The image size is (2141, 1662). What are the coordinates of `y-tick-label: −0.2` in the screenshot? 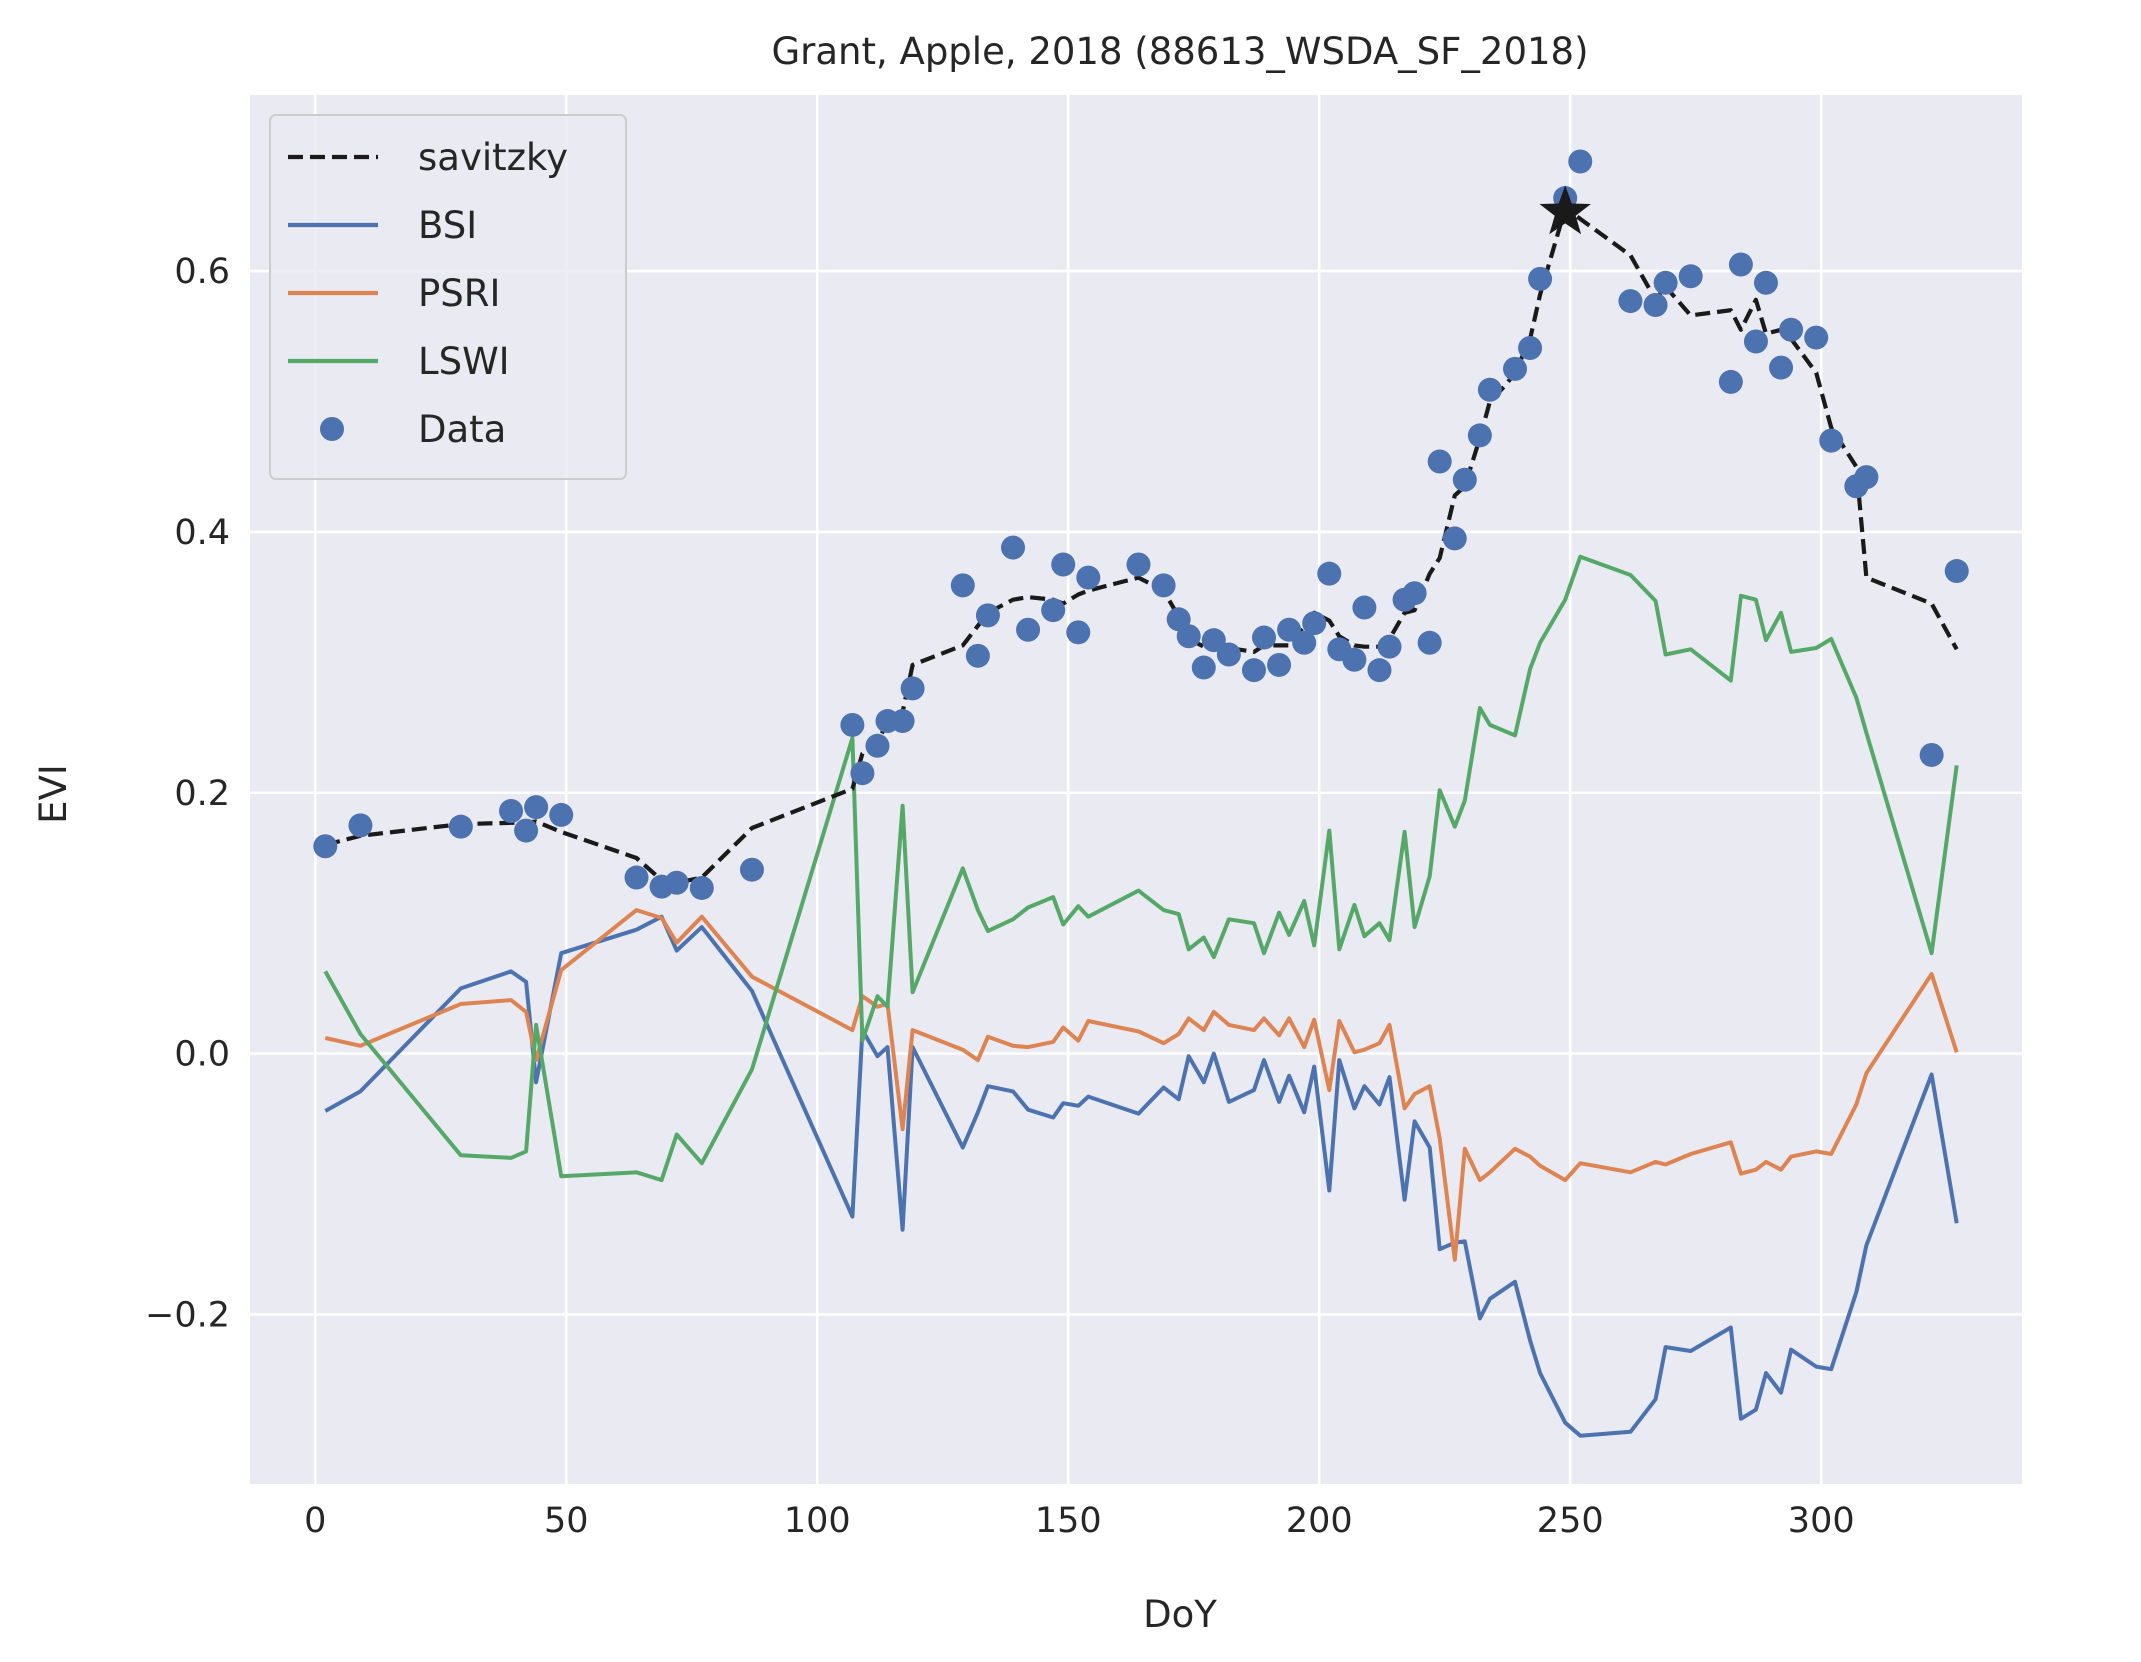 It's located at (187, 1315).